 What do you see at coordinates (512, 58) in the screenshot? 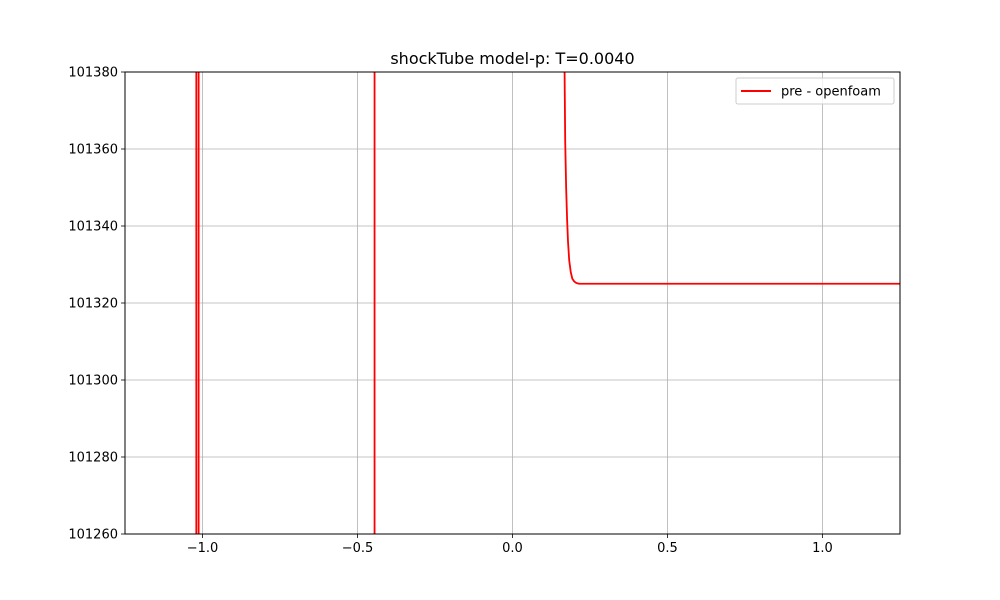
I see `chart-title: shockTube model-p: T=0.0040` at bounding box center [512, 58].